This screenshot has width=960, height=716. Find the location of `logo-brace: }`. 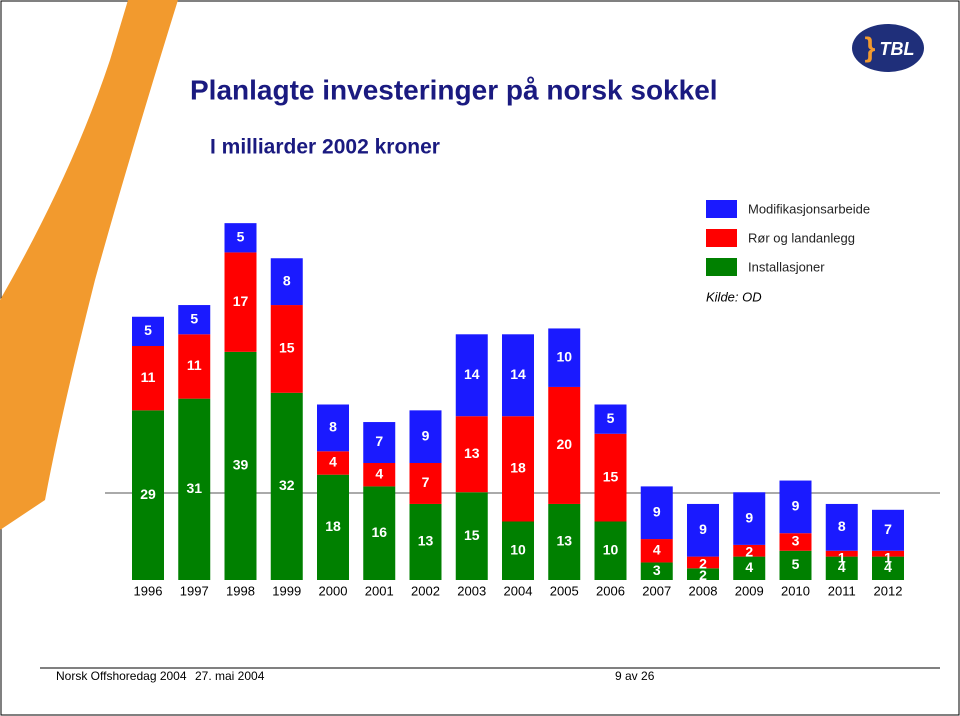

logo-brace: } is located at coordinates (870, 46).